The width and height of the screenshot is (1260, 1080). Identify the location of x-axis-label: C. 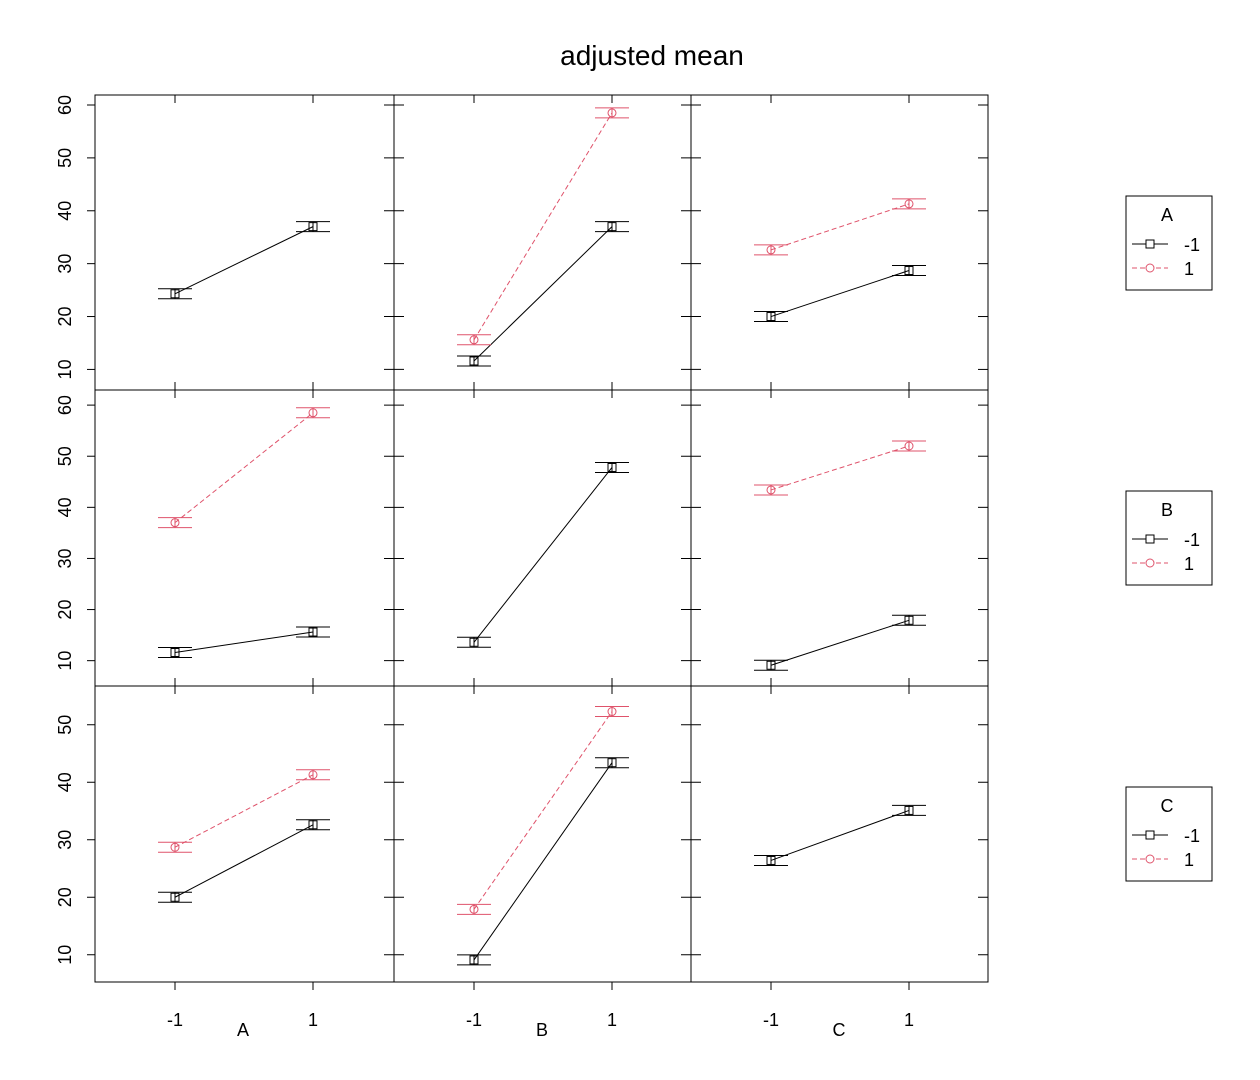
(839, 1030).